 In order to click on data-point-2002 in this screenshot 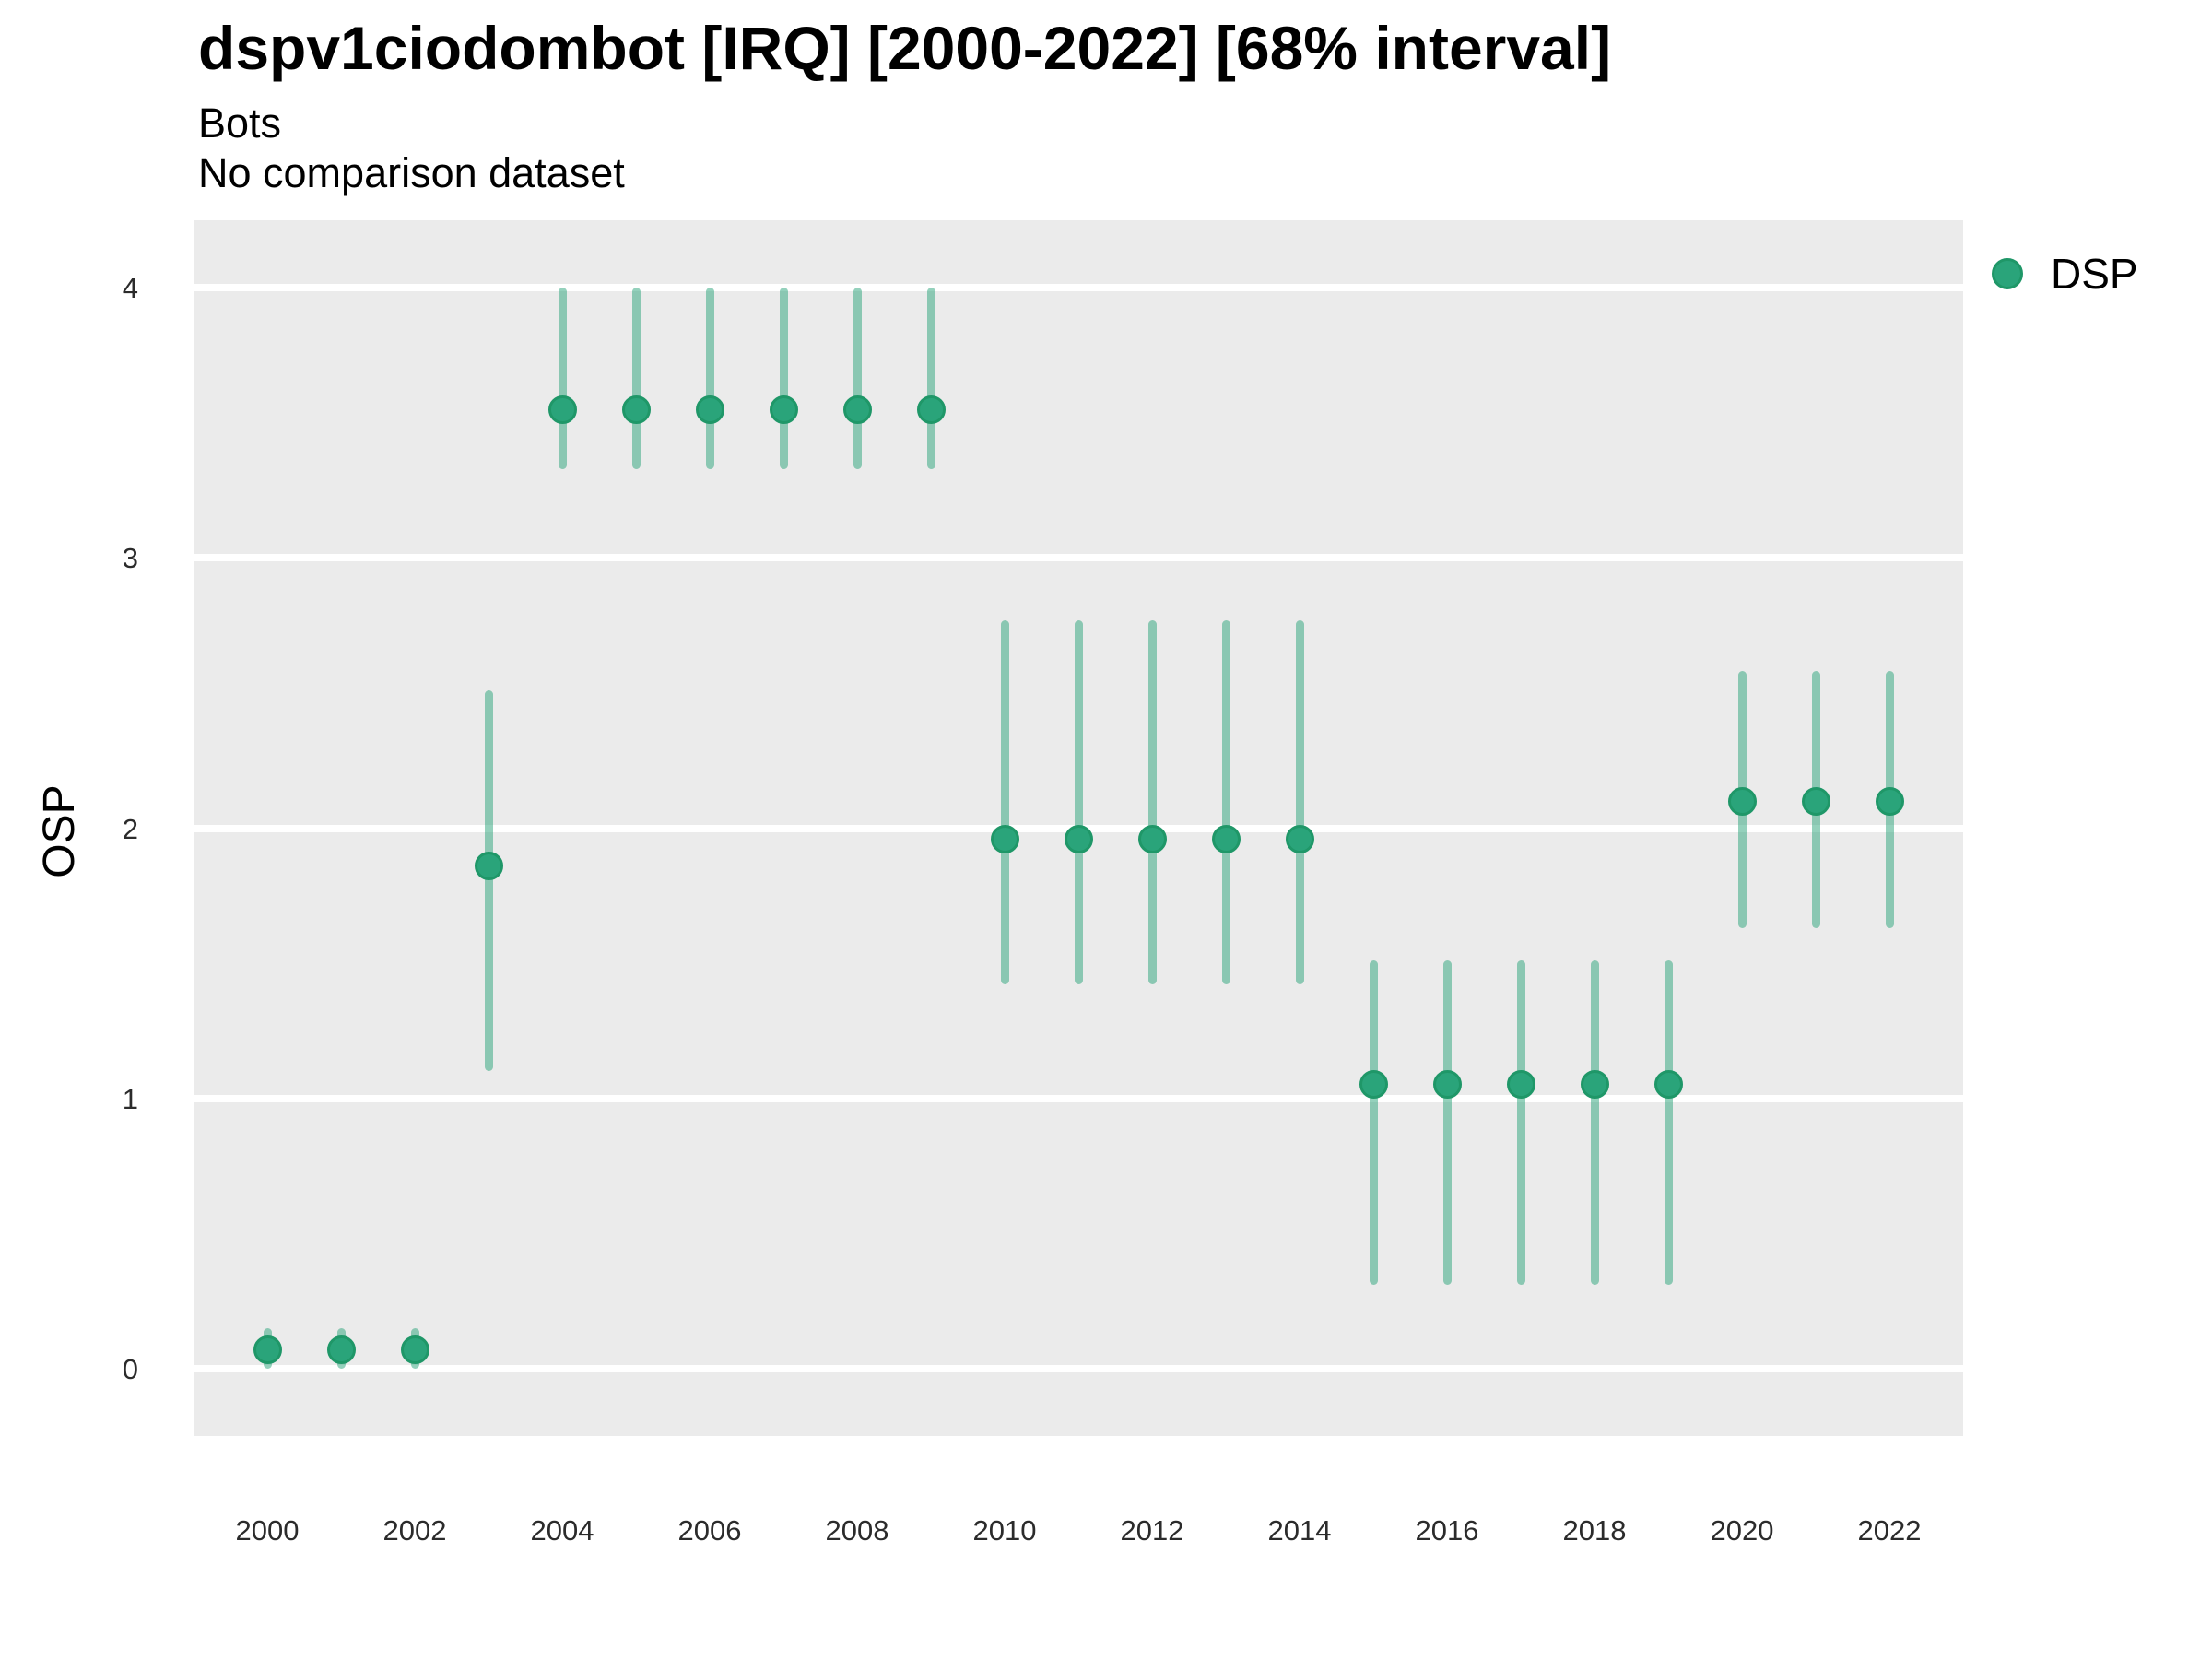, I will do `click(414, 1349)`.